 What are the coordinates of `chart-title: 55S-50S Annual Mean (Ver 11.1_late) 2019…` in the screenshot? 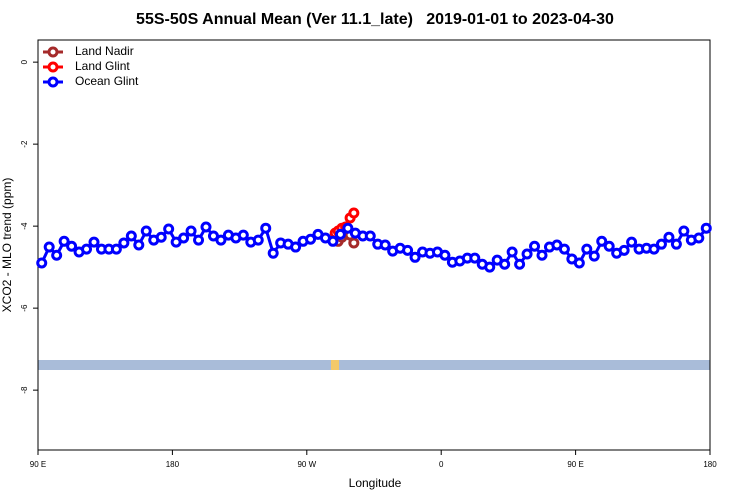 It's located at (375, 19).